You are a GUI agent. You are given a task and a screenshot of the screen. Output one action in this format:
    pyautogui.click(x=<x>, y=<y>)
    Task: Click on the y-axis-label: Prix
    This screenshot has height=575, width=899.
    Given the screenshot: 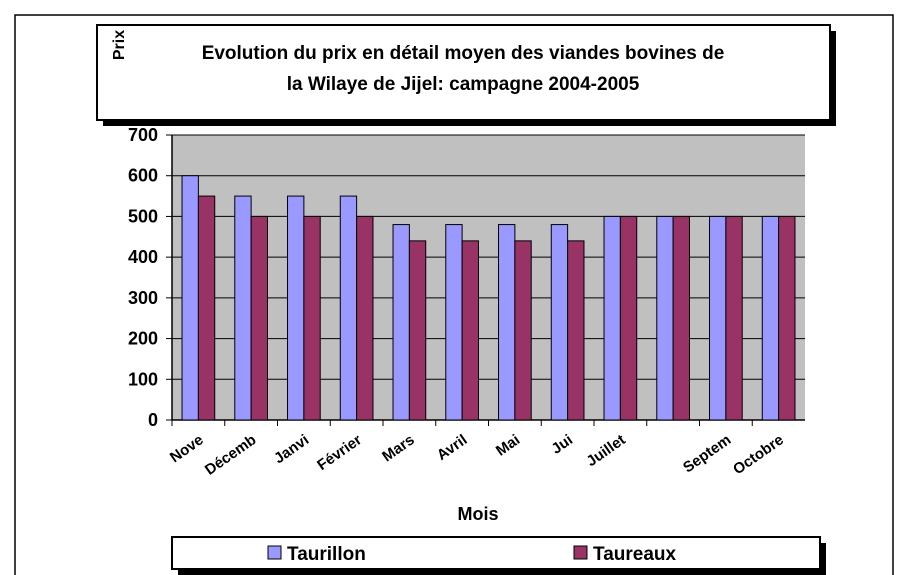 What is the action you would take?
    pyautogui.click(x=119, y=45)
    